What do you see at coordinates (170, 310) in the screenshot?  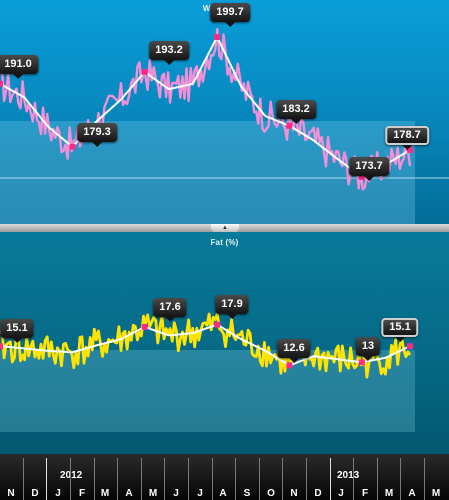 I see `fat-callout-2: 17.6` at bounding box center [170, 310].